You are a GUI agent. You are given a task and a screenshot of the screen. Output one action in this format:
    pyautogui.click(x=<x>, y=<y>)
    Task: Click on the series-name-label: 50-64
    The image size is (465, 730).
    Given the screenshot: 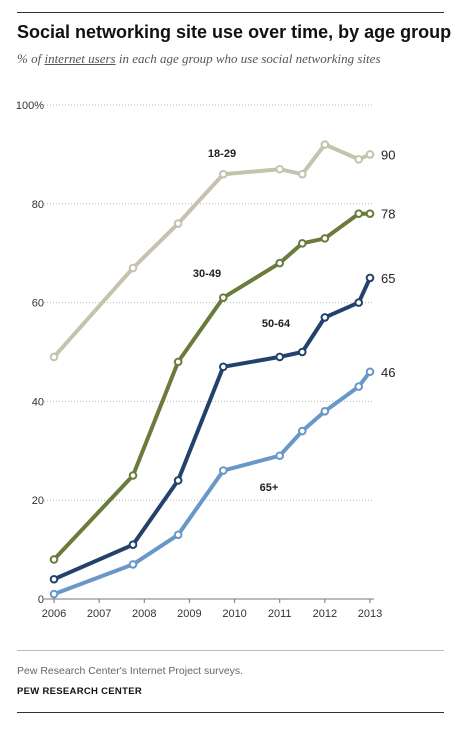 What is the action you would take?
    pyautogui.click(x=276, y=324)
    